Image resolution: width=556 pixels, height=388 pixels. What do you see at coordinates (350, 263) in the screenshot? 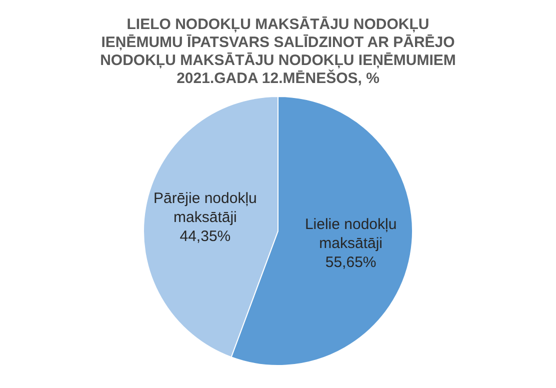
I see `data-label: 55,65%` at bounding box center [350, 263].